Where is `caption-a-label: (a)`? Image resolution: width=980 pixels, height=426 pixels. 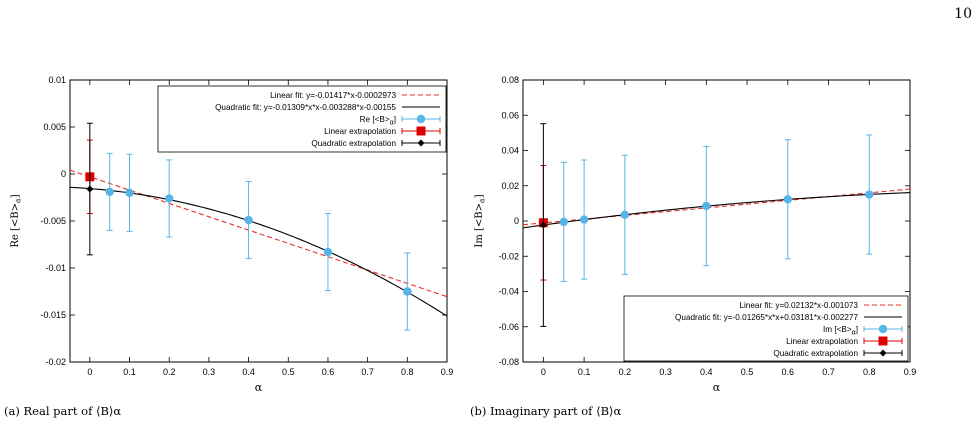
caption-a-label: (a) is located at coordinates (12, 411).